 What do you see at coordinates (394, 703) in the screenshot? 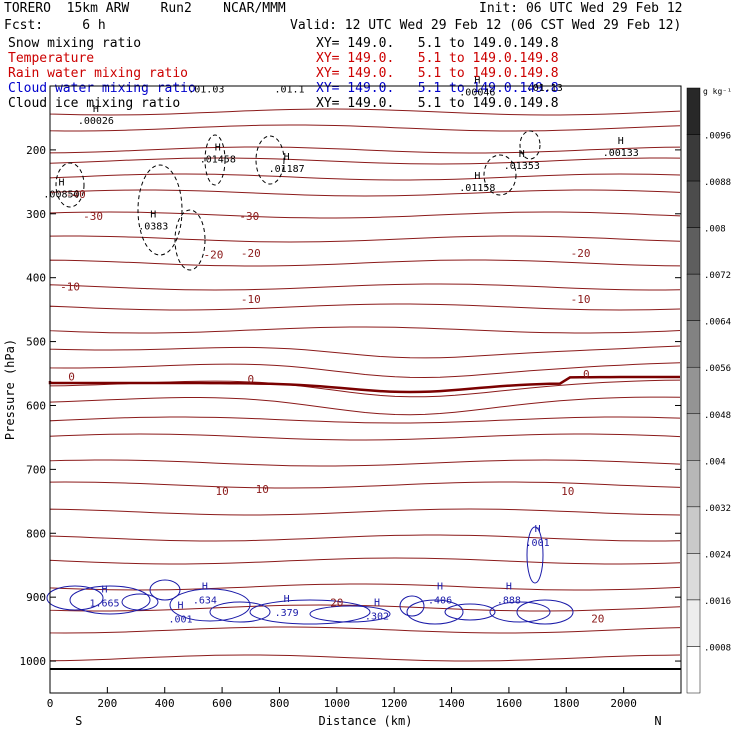
I see `x-tick-label: 1200` at bounding box center [394, 703].